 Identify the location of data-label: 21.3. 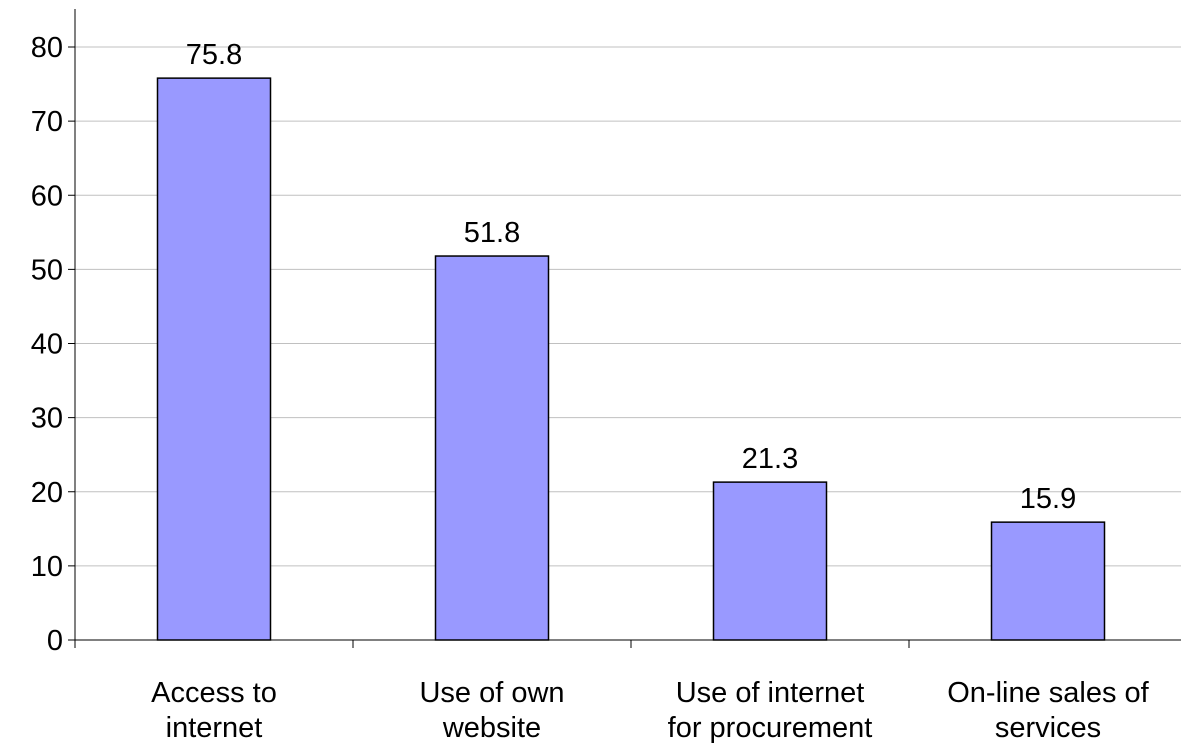
(770, 459).